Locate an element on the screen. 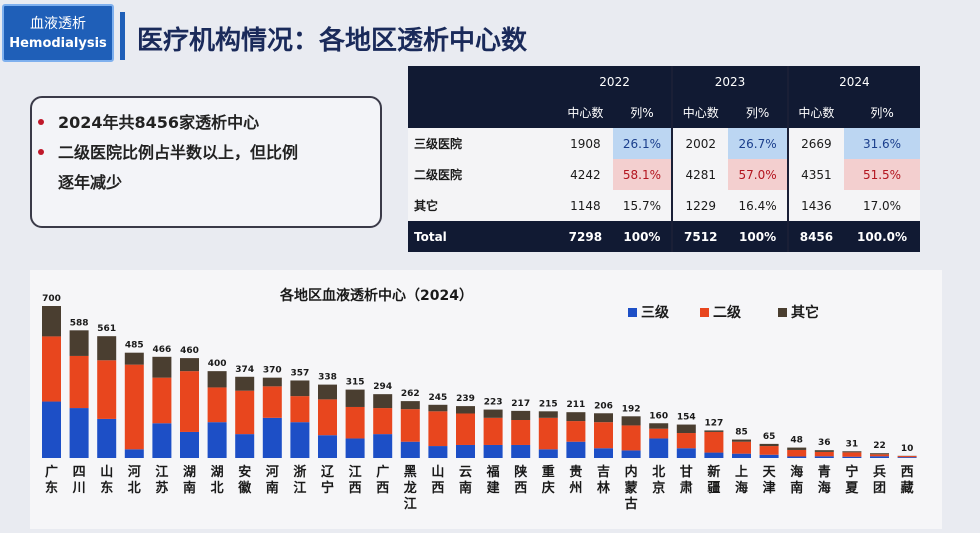 Image resolution: width=980 pixels, height=533 pixels. category-label: 陕 is located at coordinates (521, 472).